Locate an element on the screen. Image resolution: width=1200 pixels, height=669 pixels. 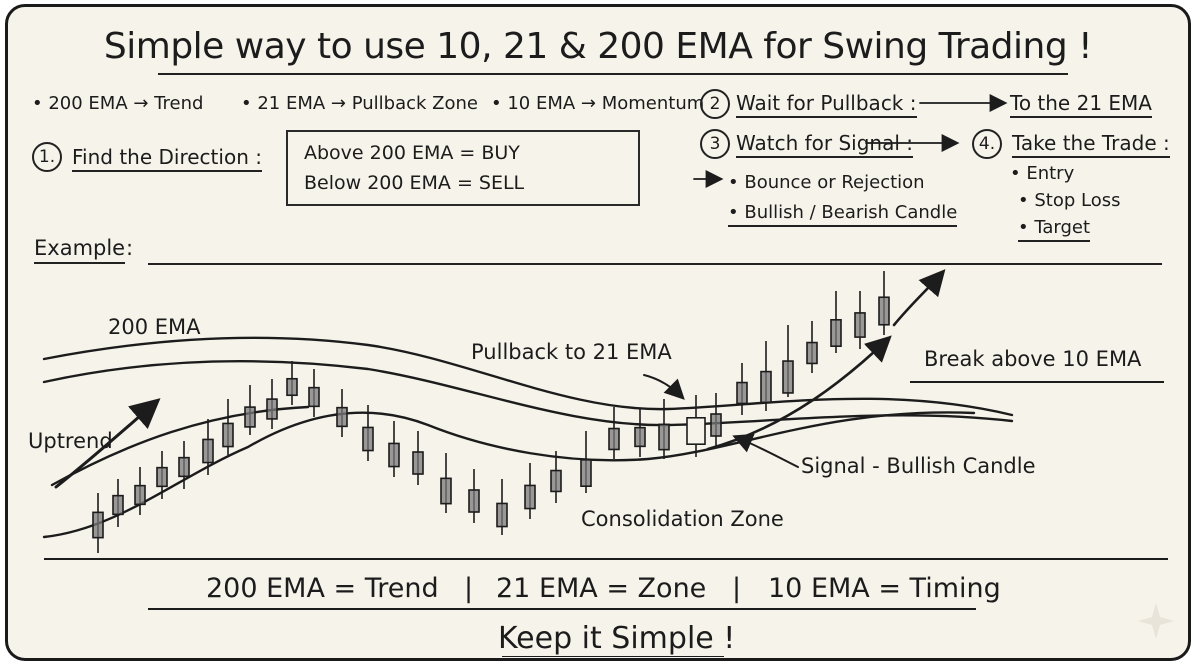
breakout-arrow is located at coordinates (799, 393).